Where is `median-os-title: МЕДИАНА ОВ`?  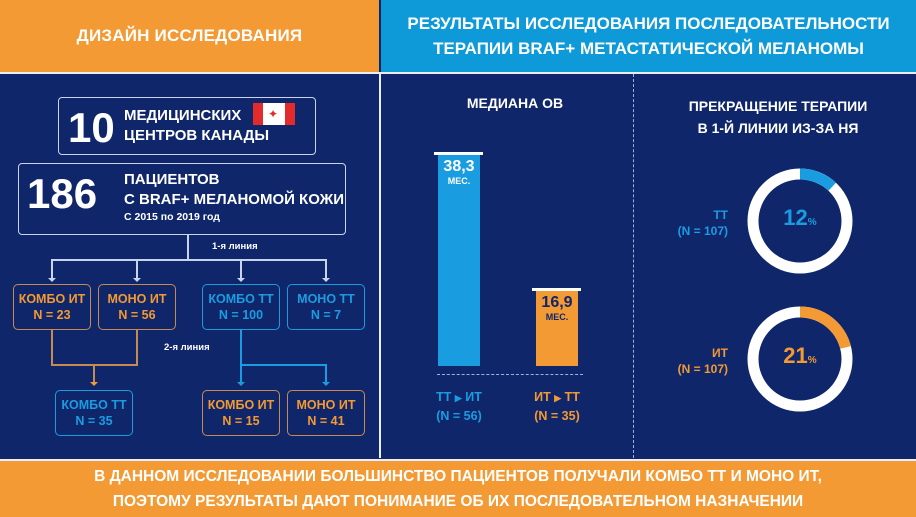
median-os-title: МЕДИАНА ОВ is located at coordinates (515, 103).